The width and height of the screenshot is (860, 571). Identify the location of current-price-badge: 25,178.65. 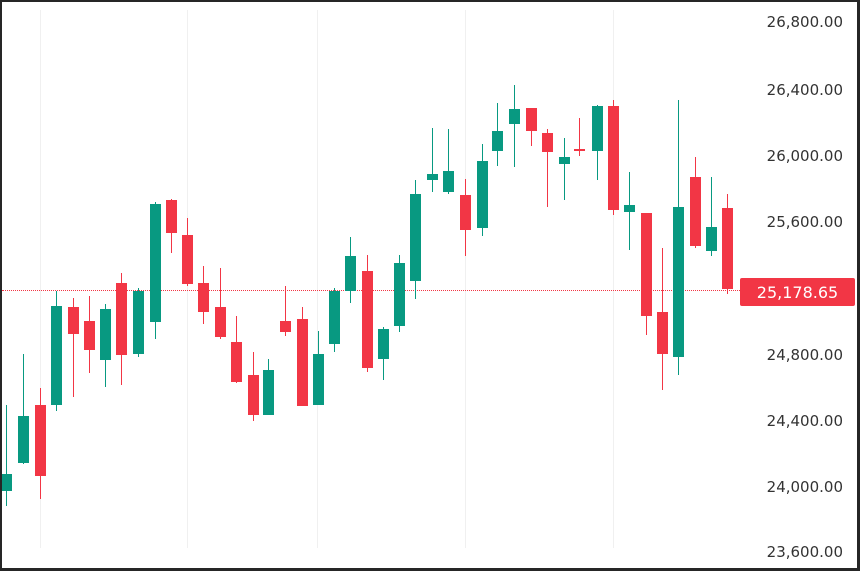
(797, 292).